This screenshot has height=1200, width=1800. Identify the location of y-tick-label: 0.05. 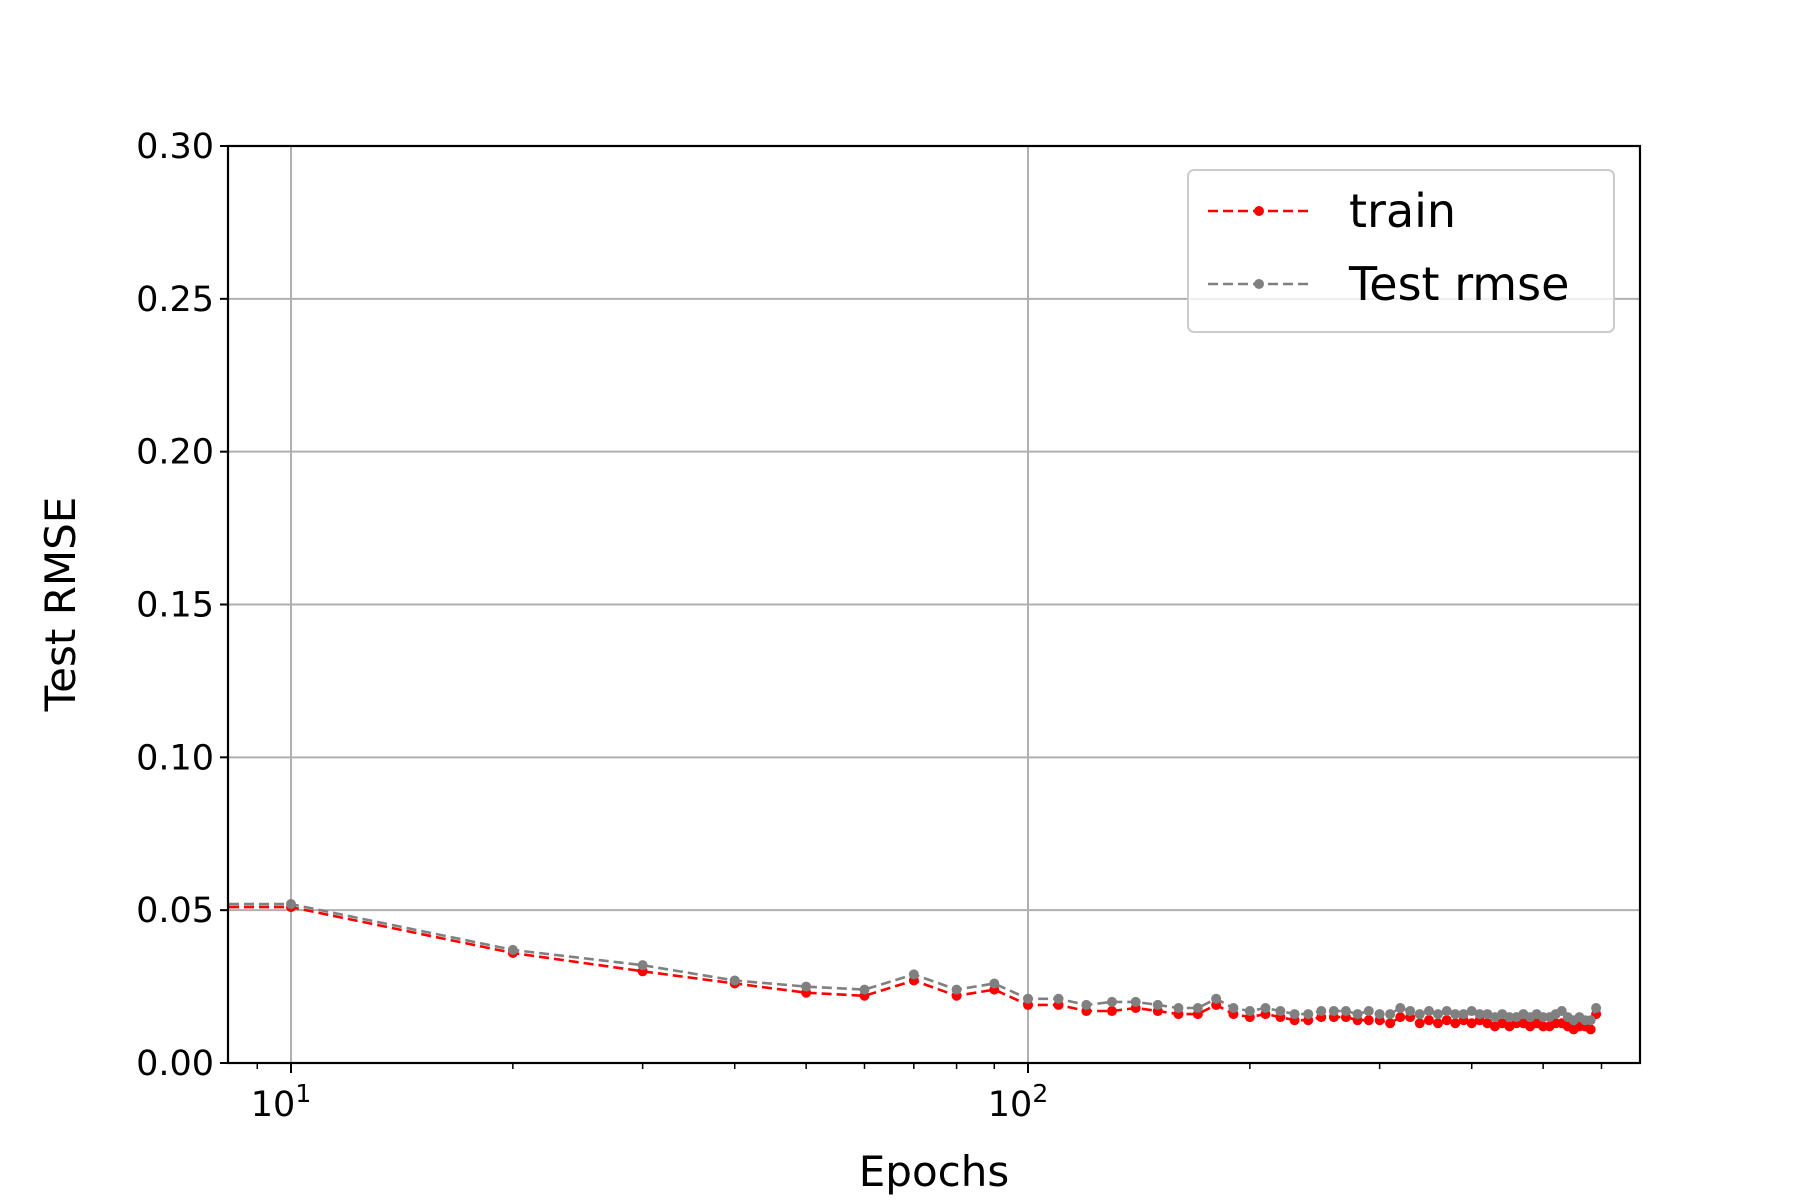
(175, 911).